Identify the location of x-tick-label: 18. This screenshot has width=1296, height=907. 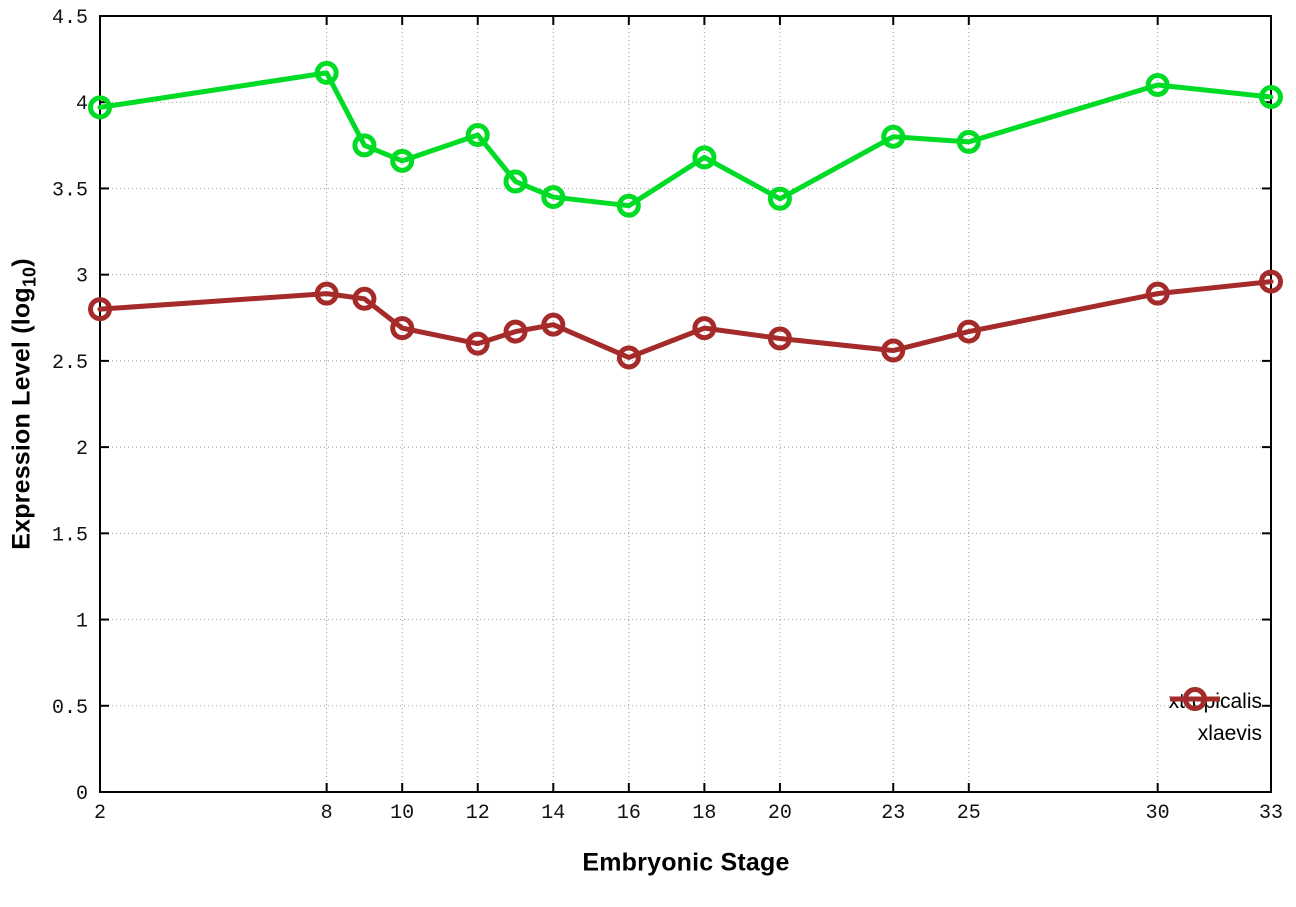
(704, 813).